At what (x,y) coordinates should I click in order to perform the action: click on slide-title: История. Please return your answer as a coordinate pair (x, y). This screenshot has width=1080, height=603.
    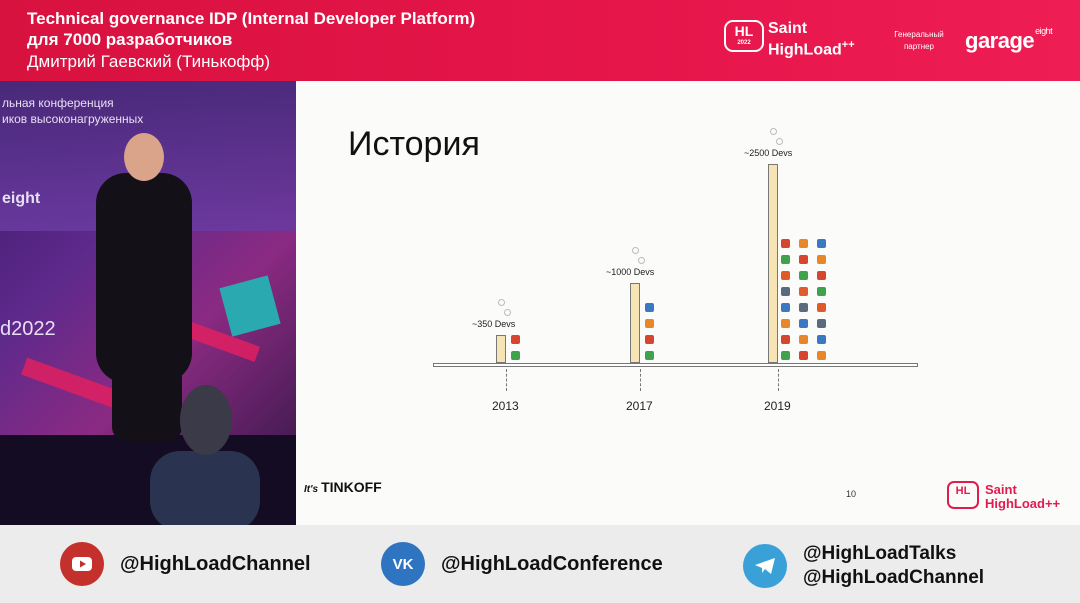
    Looking at the image, I should click on (414, 144).